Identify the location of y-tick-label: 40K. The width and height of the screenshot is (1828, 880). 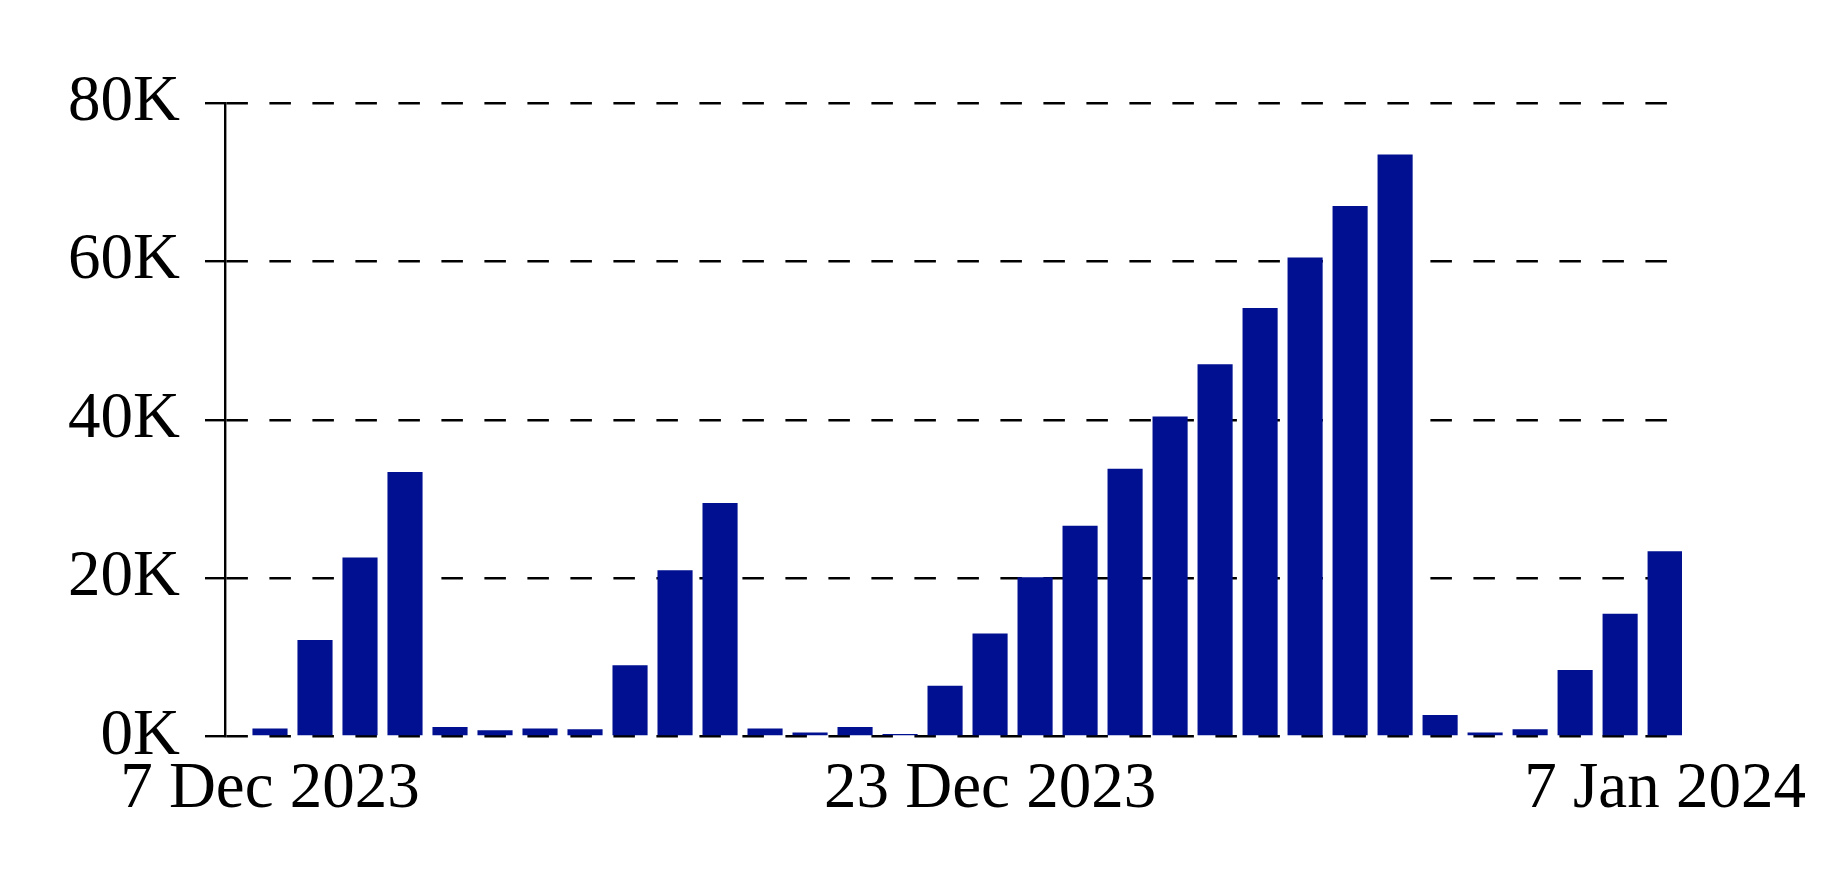
(124, 414).